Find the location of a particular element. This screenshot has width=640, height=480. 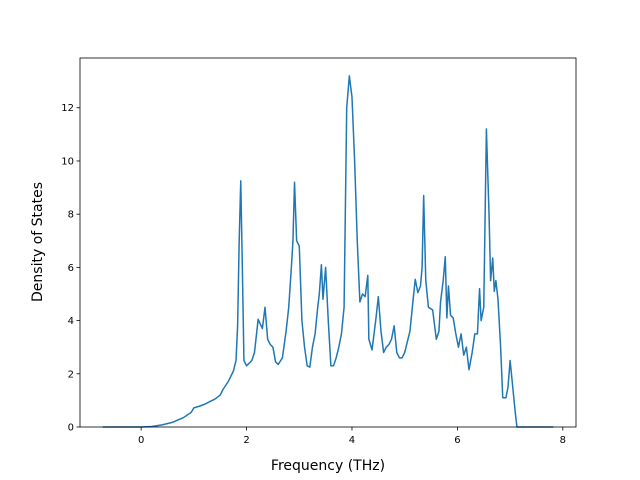

y-tick-label: 0 is located at coordinates (71, 428).